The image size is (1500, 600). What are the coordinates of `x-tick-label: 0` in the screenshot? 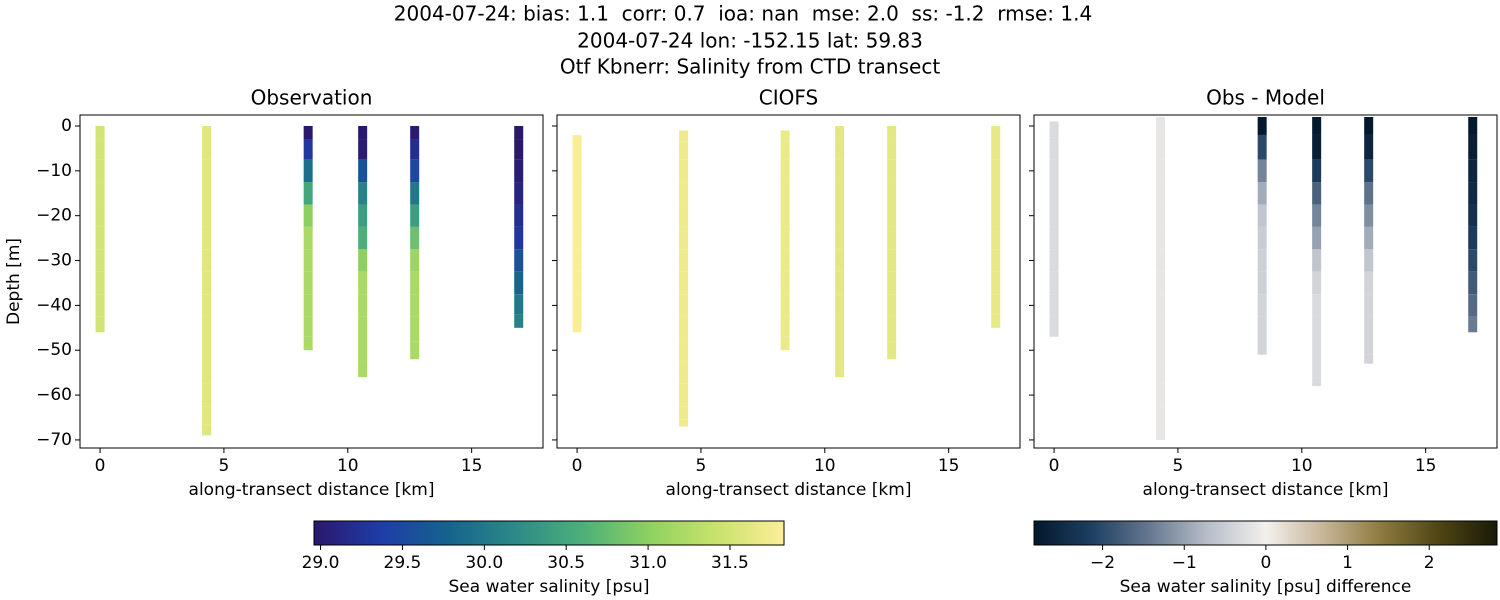 It's located at (1054, 466).